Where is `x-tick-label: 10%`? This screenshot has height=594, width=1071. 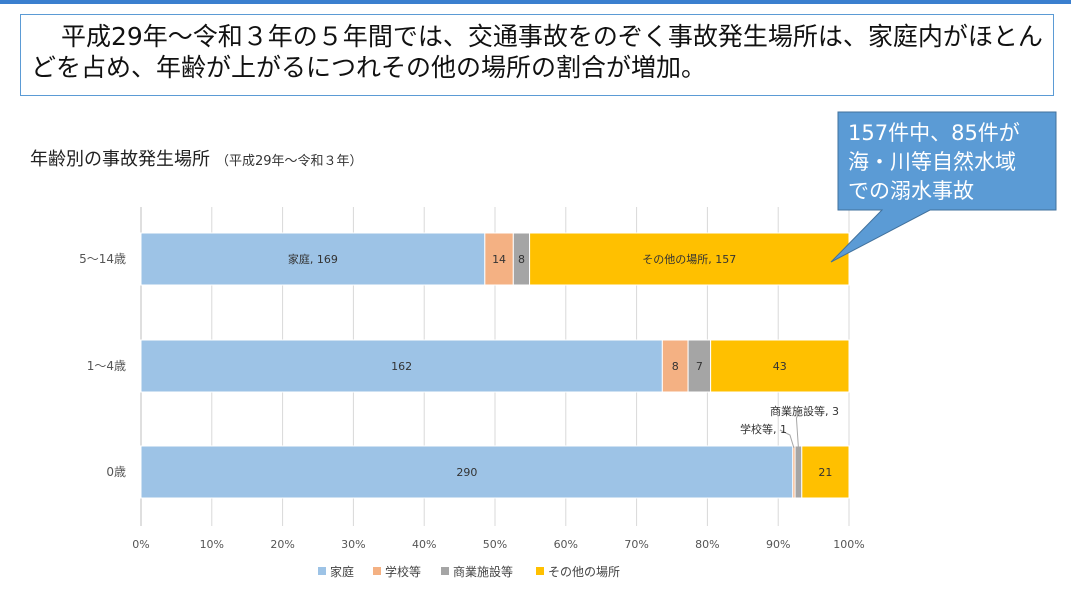
x-tick-label: 10% is located at coordinates (212, 544).